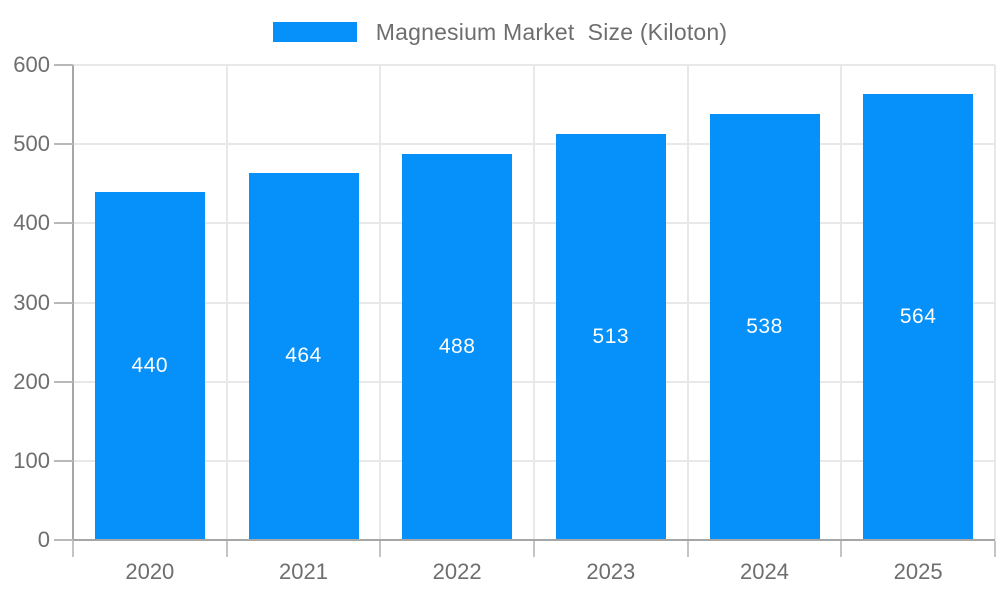 This screenshot has height=600, width=1000. Describe the element at coordinates (31, 302) in the screenshot. I see `y-tick-label-300: 300` at that location.